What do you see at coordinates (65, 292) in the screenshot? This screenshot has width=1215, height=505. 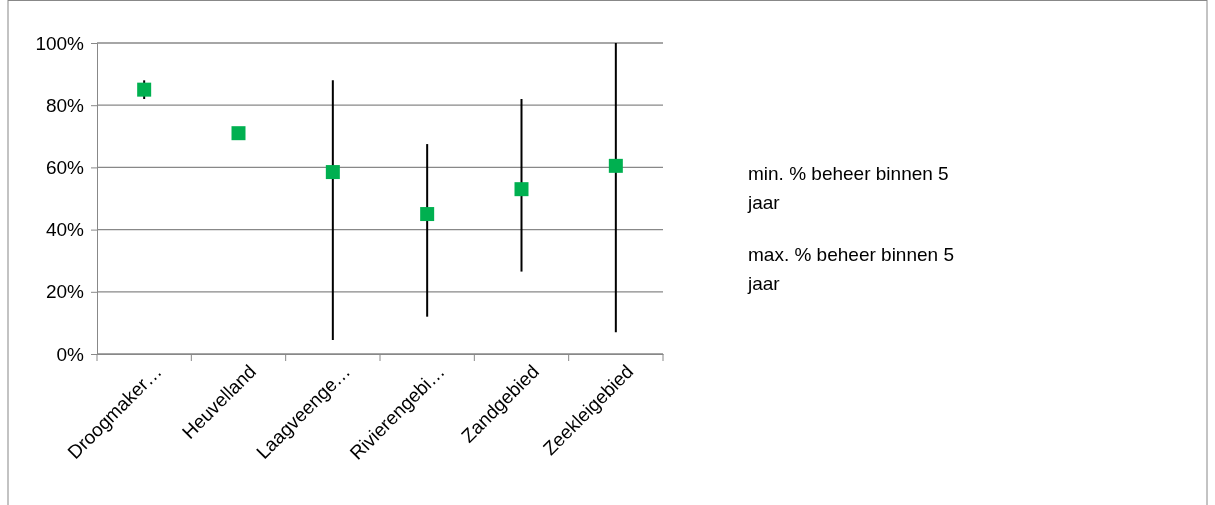 I see `y-tick-label: 20%` at bounding box center [65, 292].